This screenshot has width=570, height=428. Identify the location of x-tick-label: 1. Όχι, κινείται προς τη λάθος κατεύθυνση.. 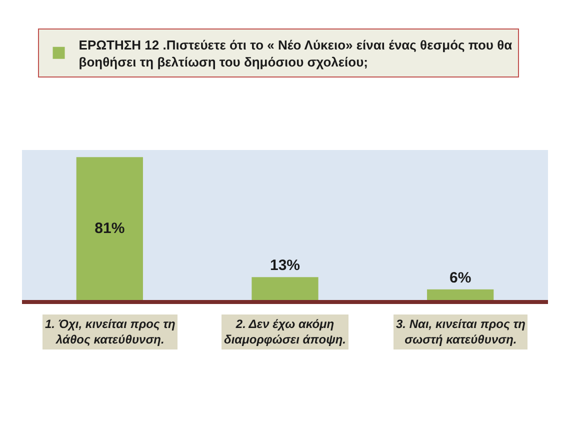
(110, 332).